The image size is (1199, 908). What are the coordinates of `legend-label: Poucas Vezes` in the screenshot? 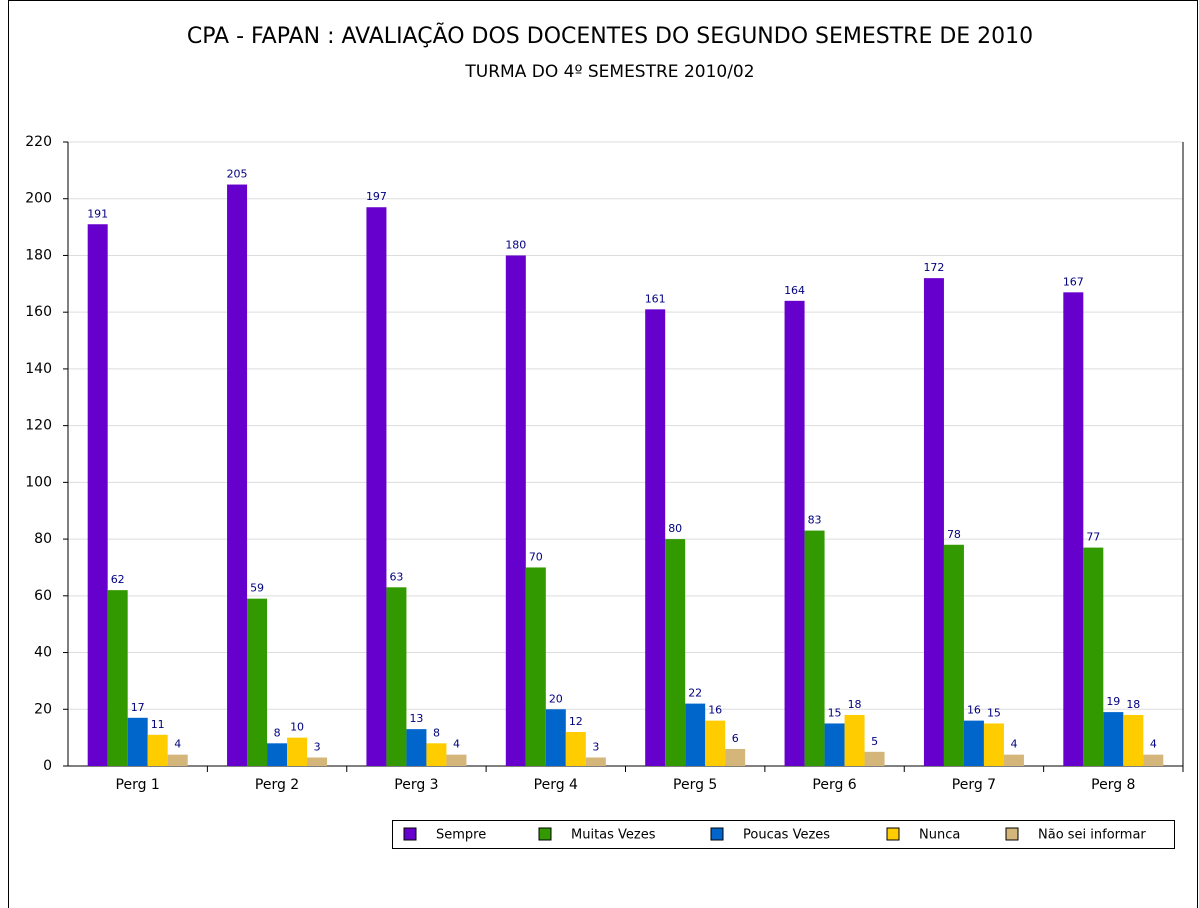 It's located at (786, 835).